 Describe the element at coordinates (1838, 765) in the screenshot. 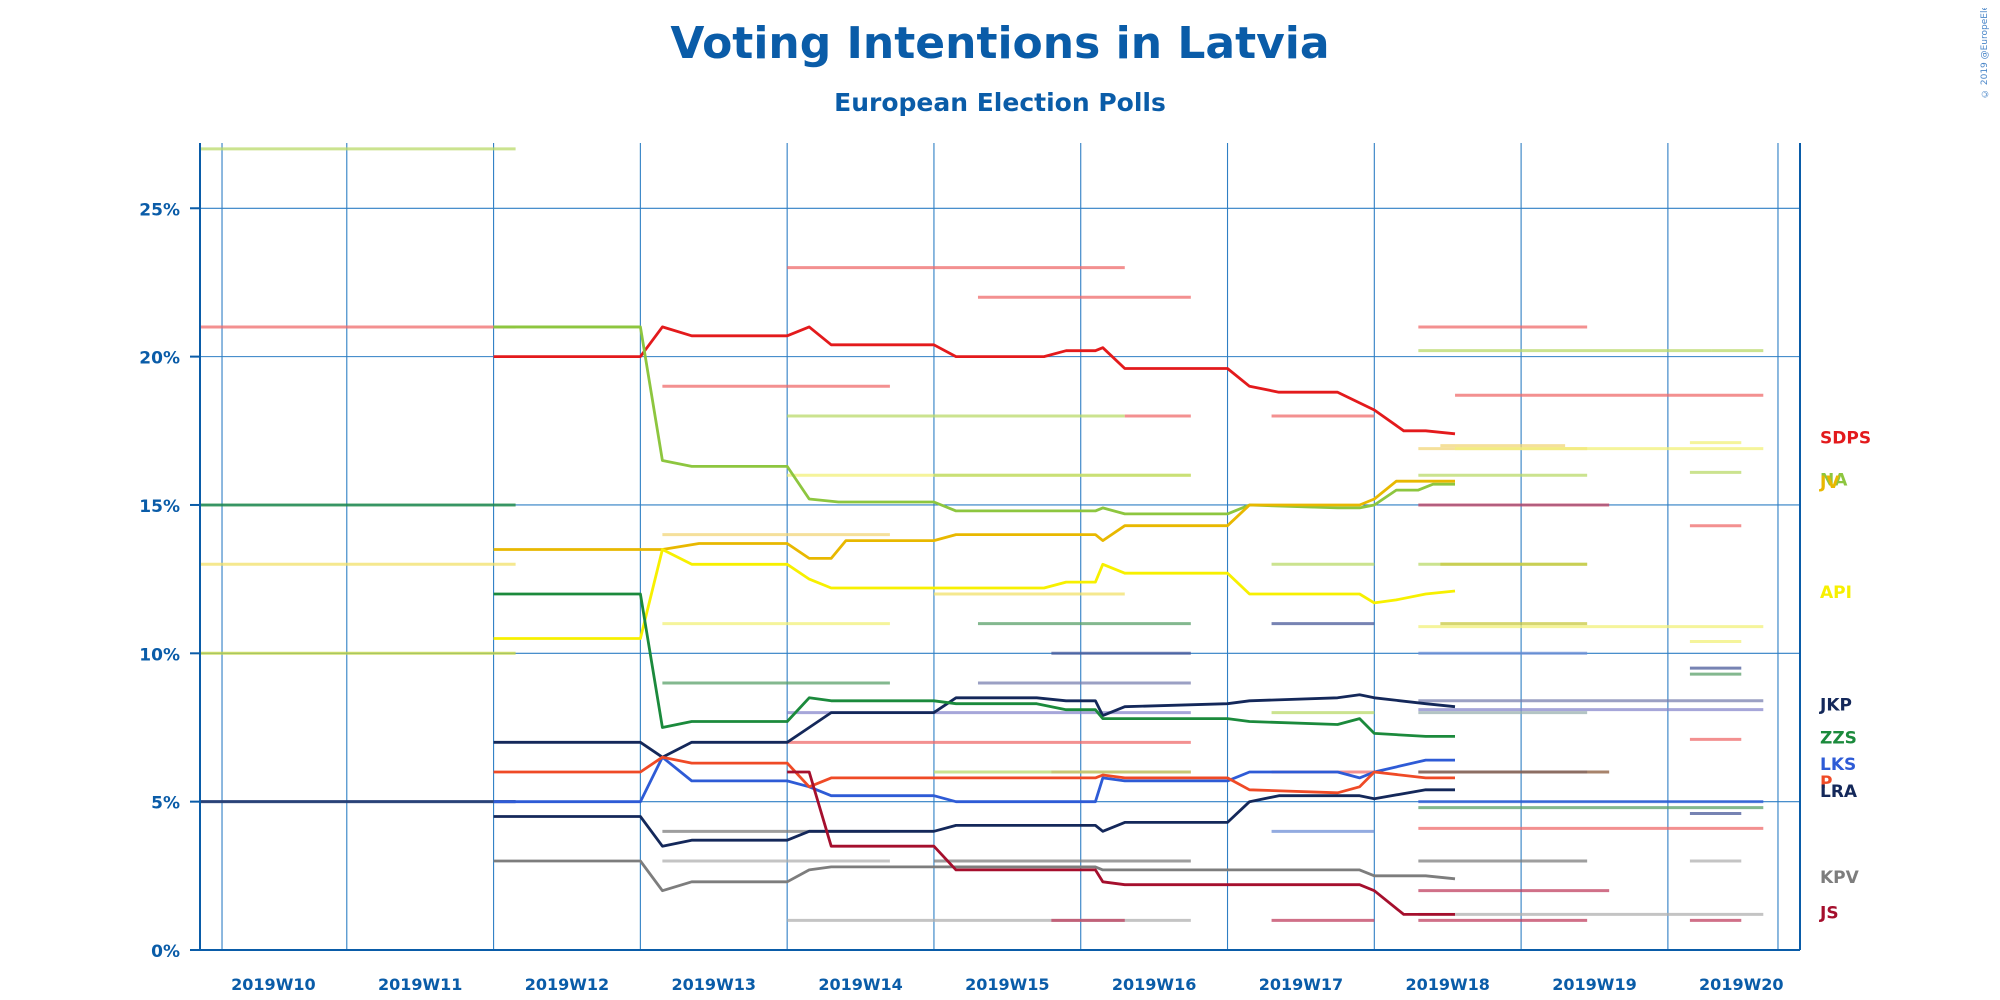

I see `legend-label-lks: LKS` at that location.